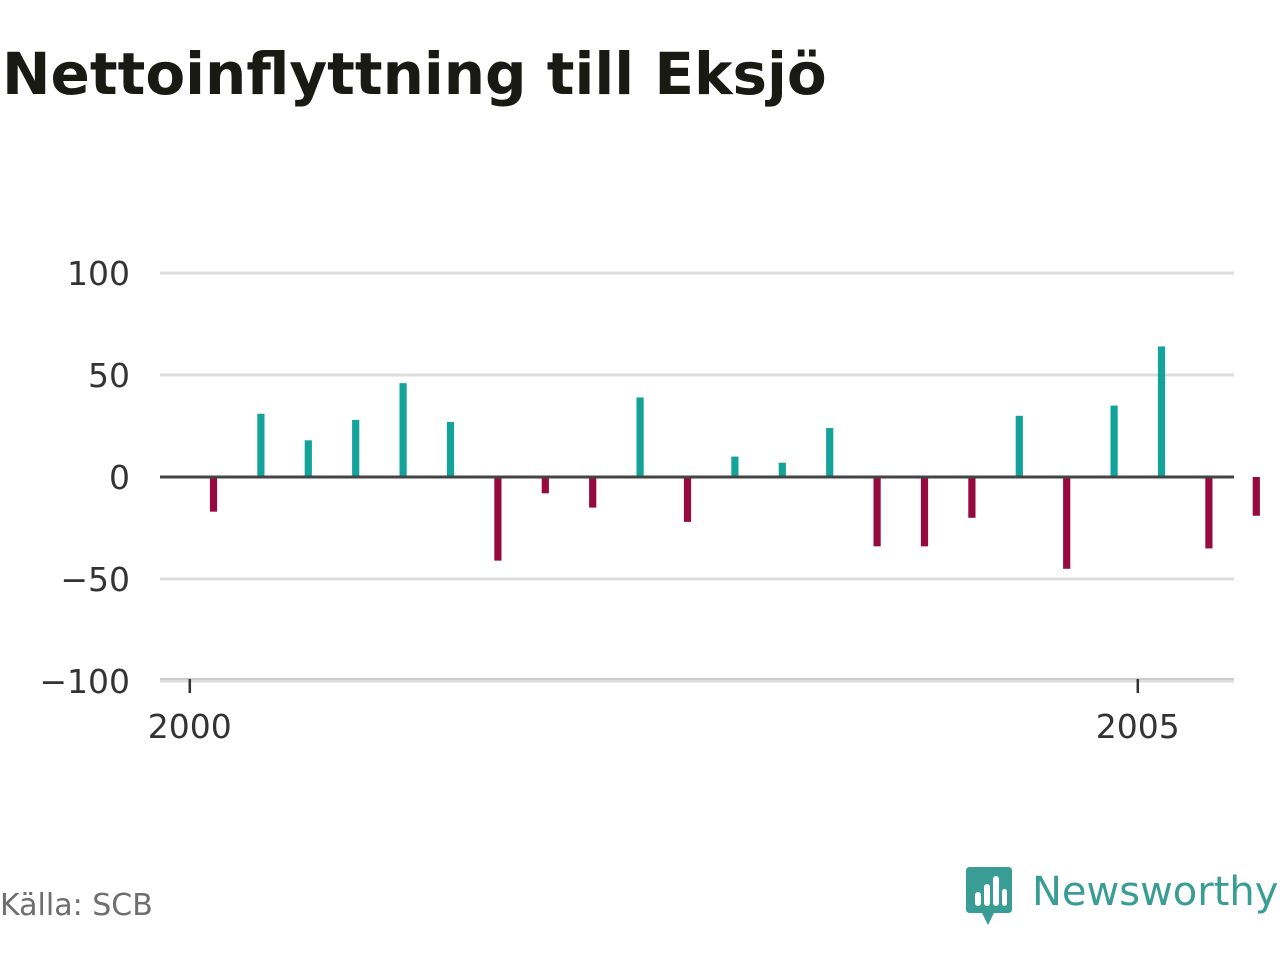 This screenshot has height=960, width=1280. I want to click on y-tick-label: −50, so click(95, 579).